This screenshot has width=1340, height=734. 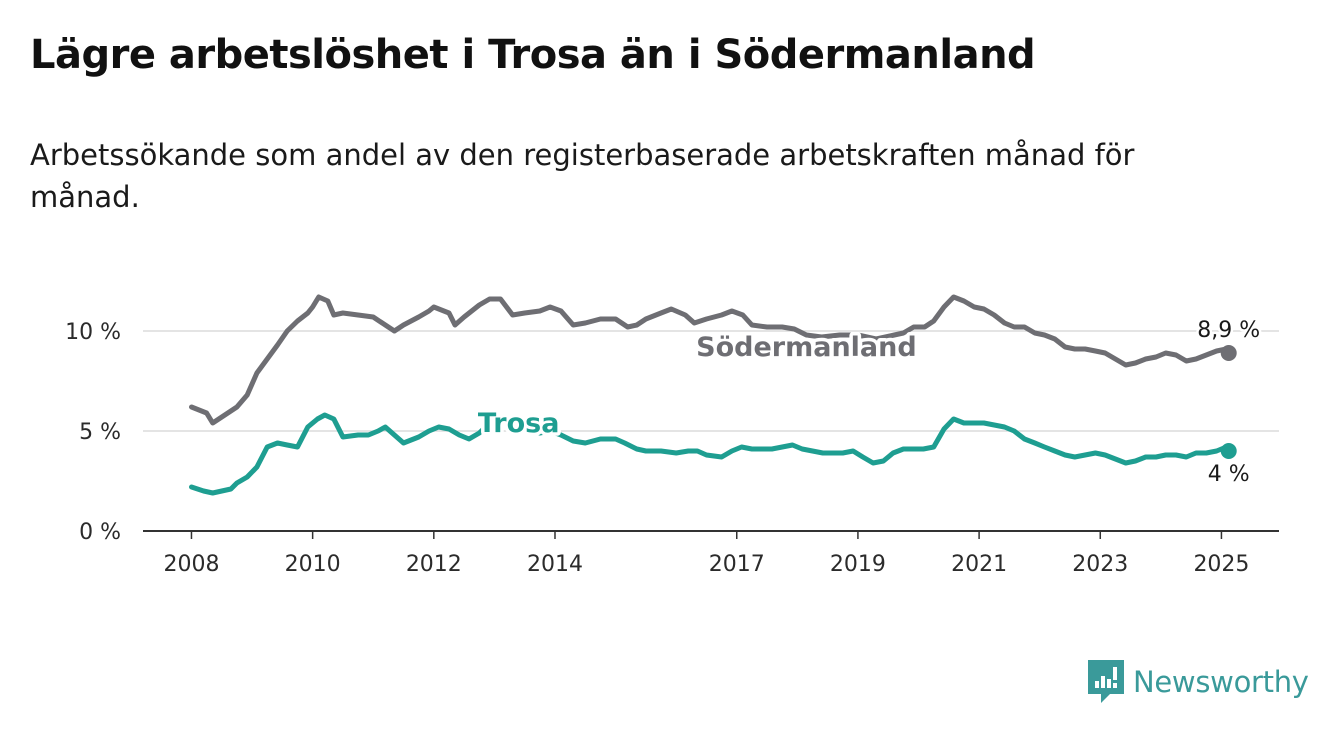 I want to click on x-tick-label: 2012, so click(x=434, y=564).